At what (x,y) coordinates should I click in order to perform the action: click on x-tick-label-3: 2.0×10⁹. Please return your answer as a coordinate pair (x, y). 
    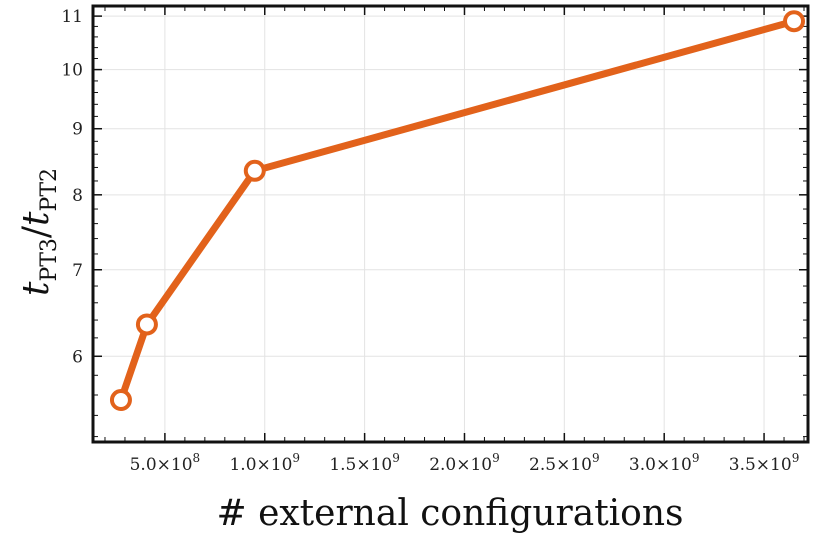
    Looking at the image, I should click on (464, 463).